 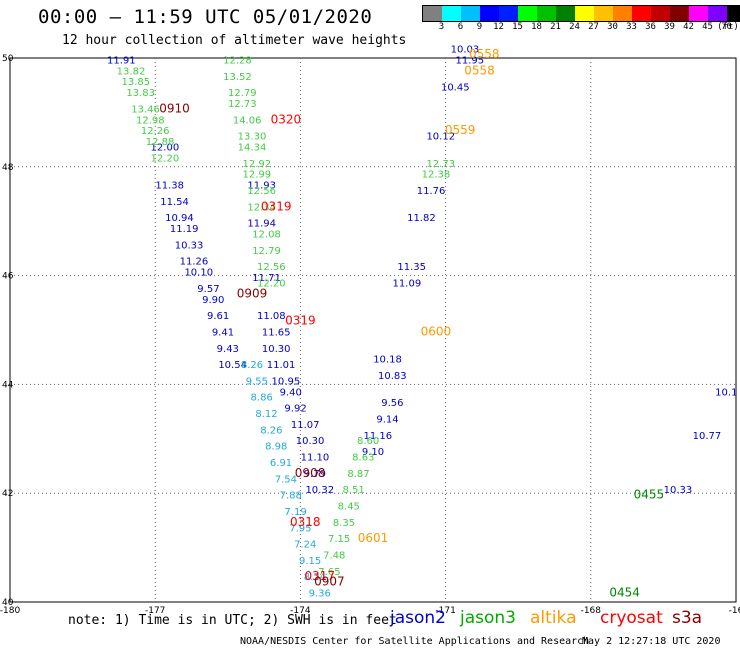 What do you see at coordinates (726, 27) in the screenshot?
I see `colorbar-label: 70` at bounding box center [726, 27].